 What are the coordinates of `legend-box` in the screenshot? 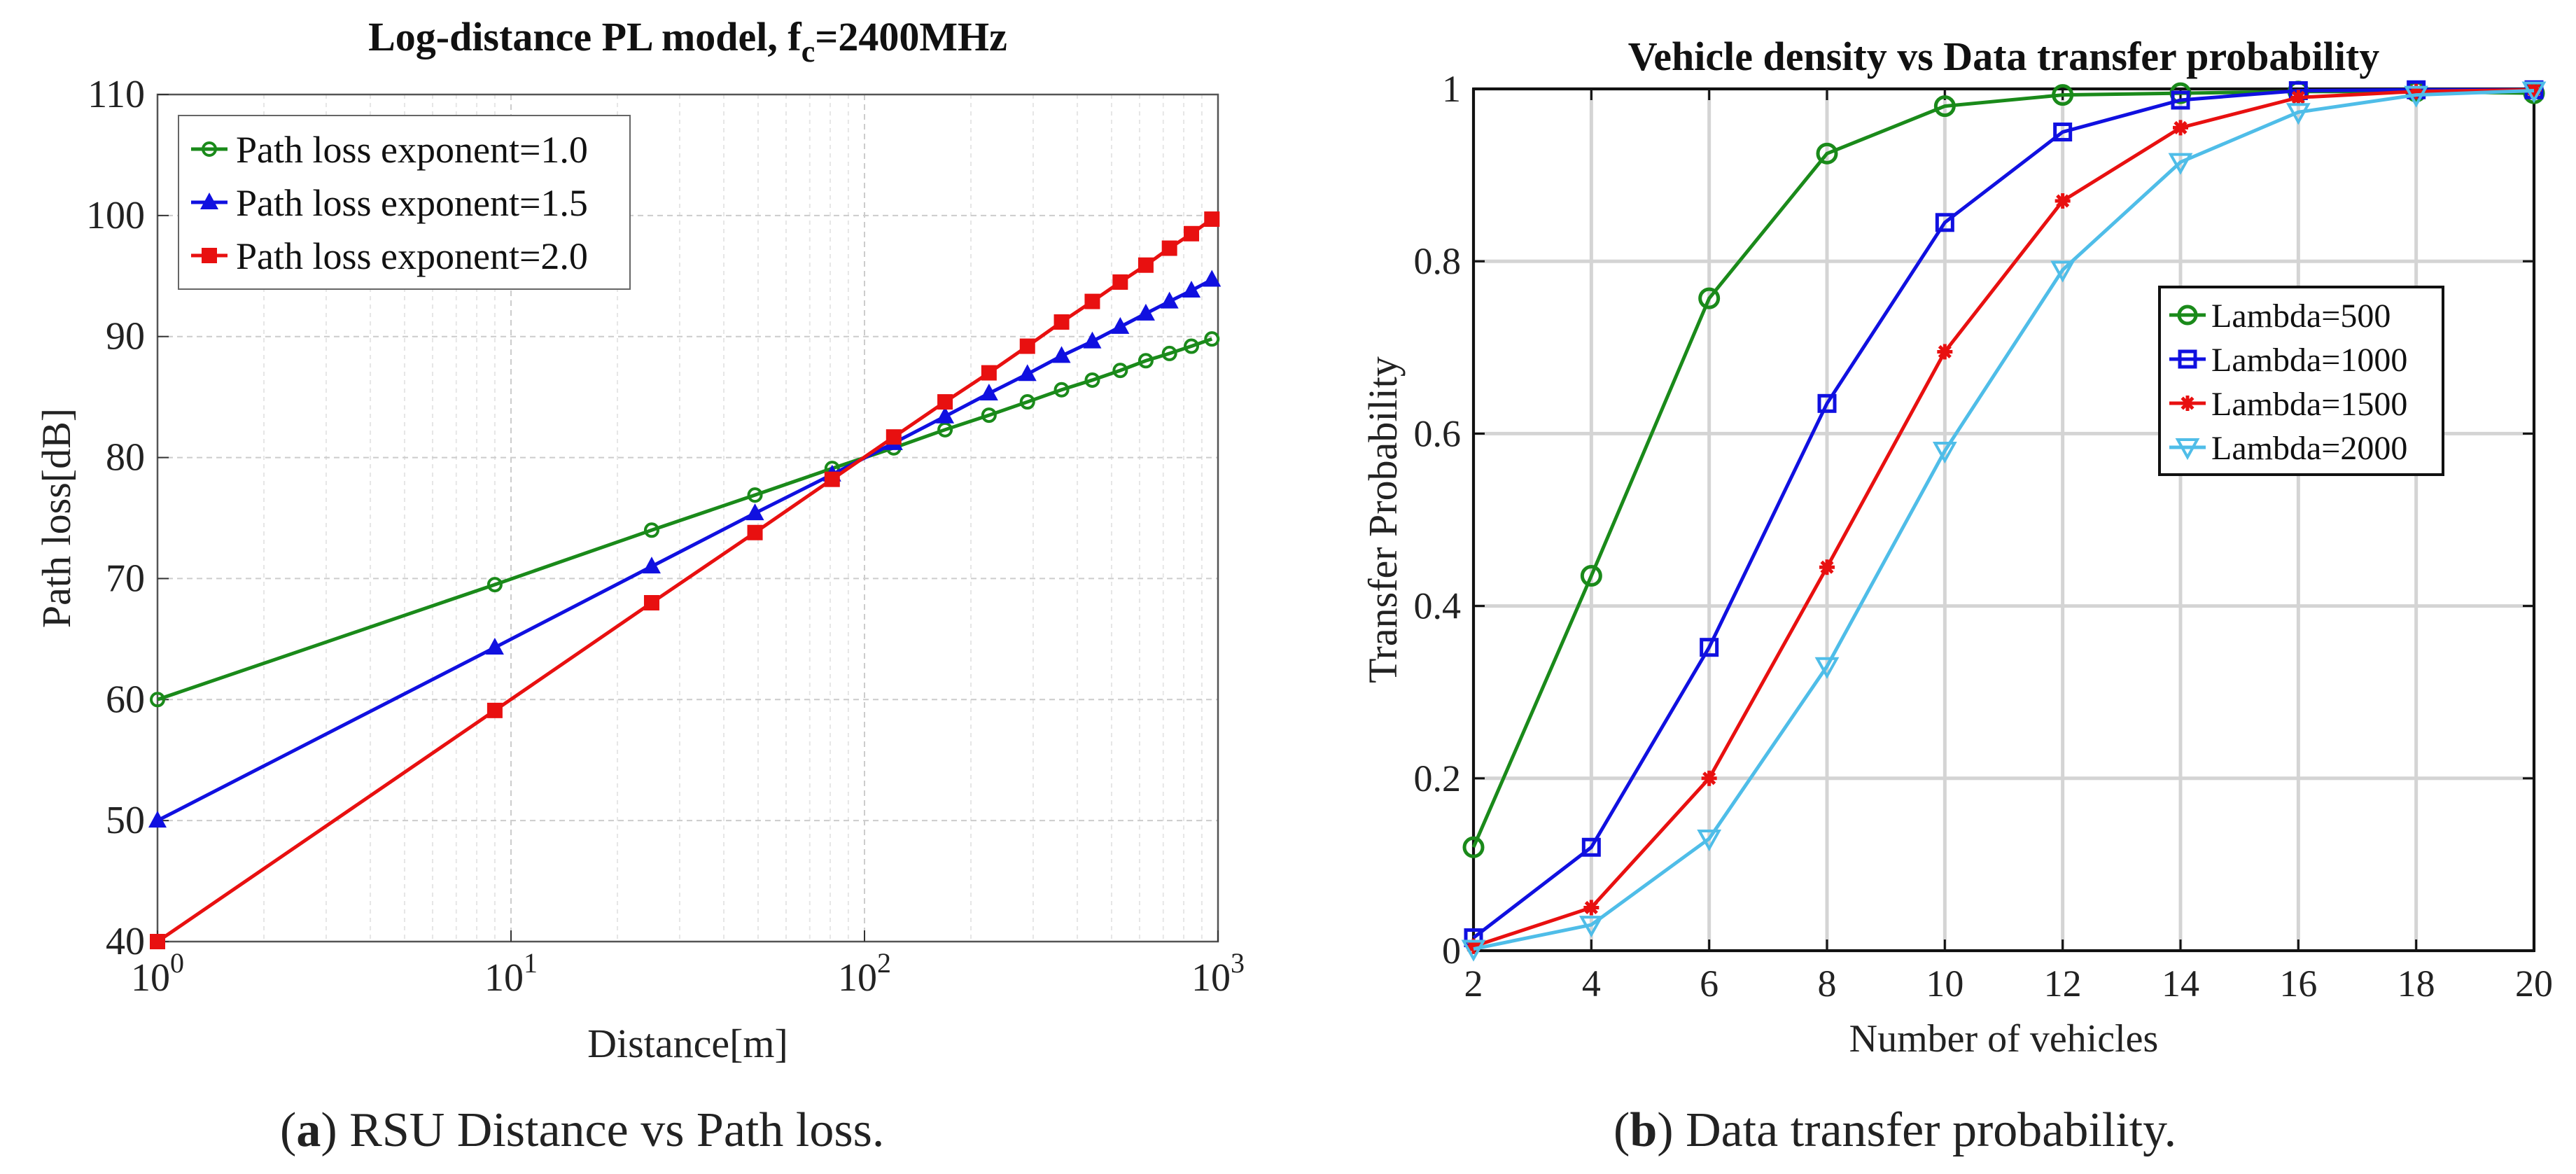 It's located at (404, 202).